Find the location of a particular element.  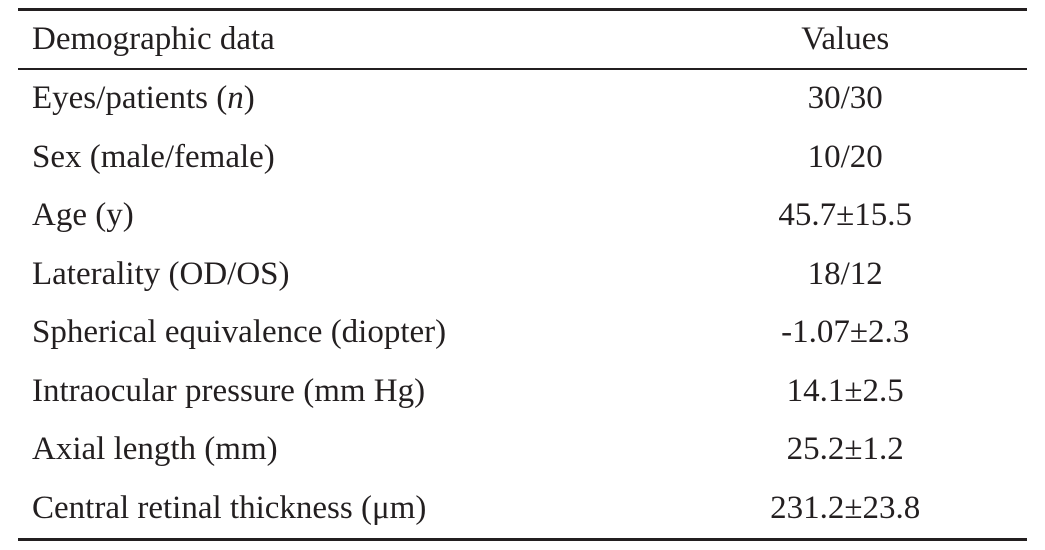

row-label: Laterality (OD/OS) is located at coordinates (161, 273).